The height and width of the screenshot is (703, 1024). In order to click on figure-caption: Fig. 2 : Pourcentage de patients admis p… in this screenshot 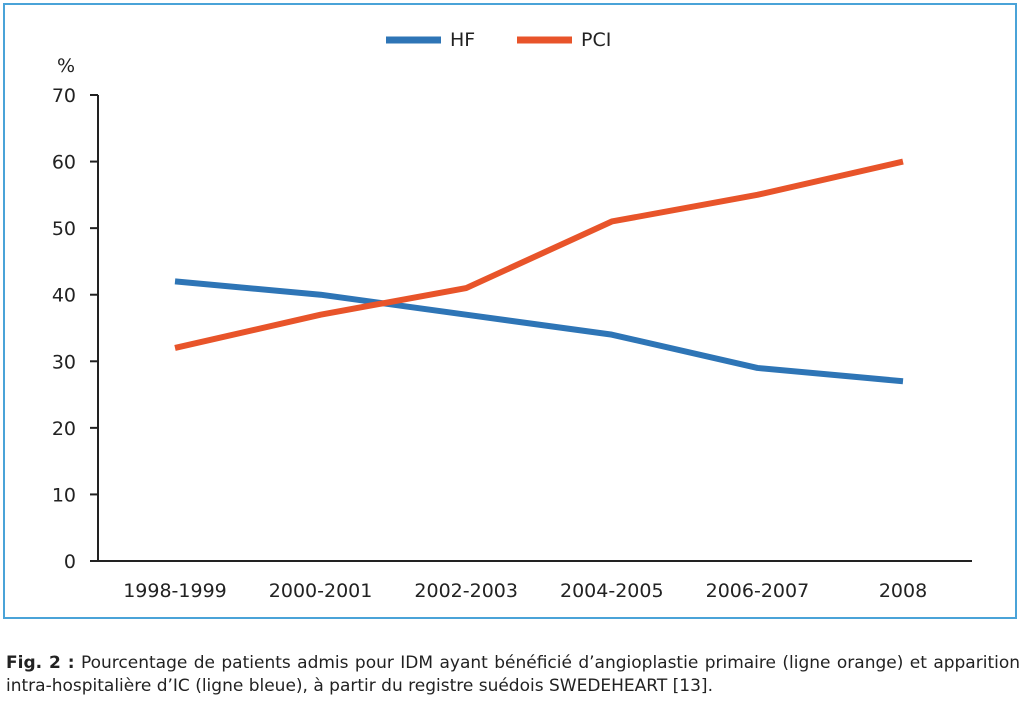, I will do `click(513, 675)`.